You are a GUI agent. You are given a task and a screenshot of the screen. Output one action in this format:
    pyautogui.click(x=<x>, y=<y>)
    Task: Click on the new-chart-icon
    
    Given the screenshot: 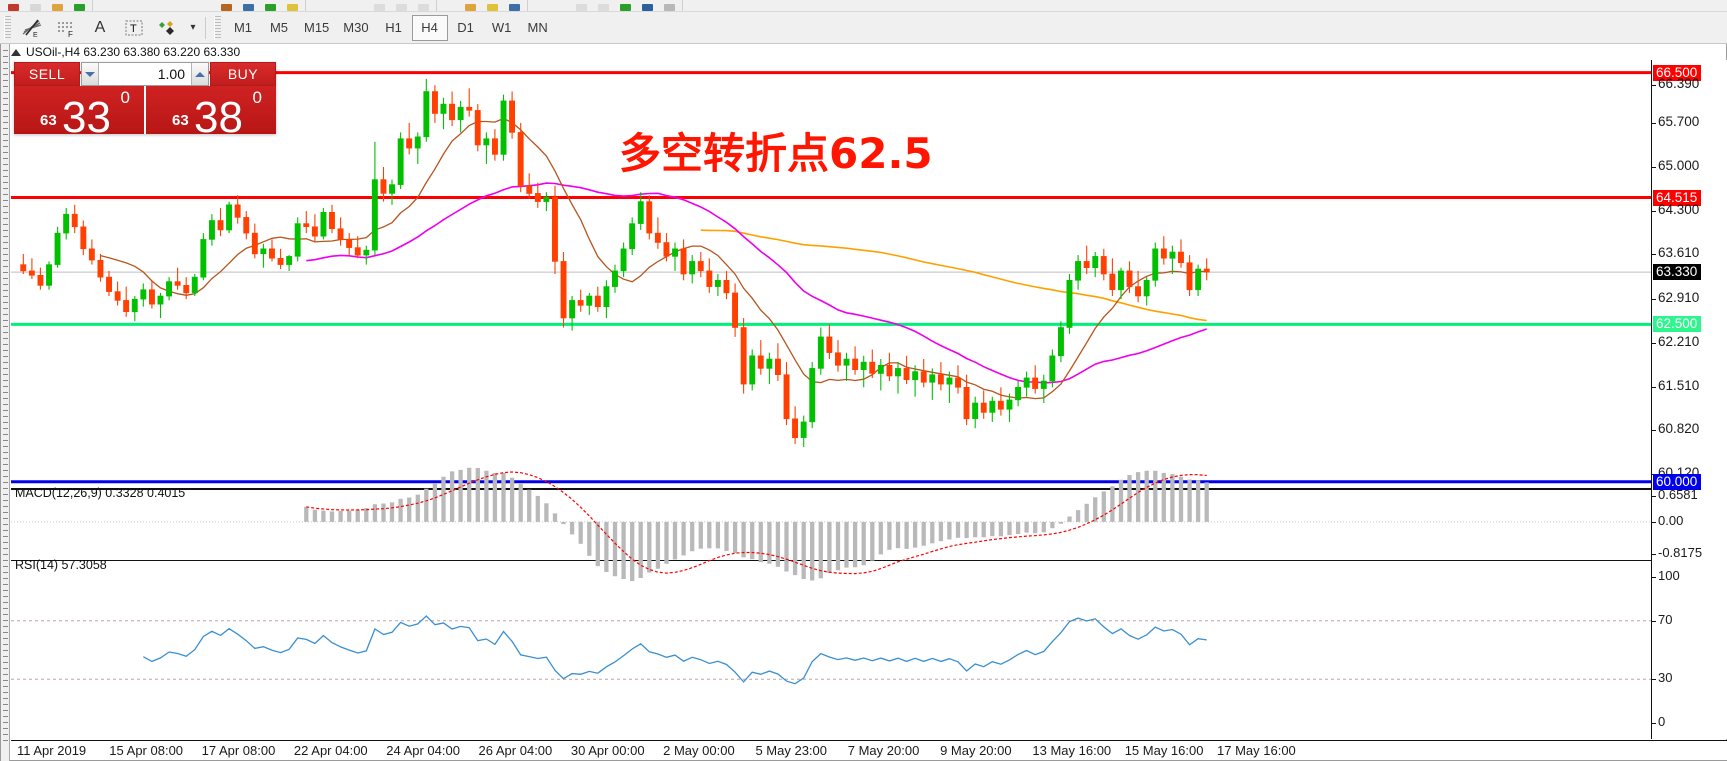 What is the action you would take?
    pyautogui.click(x=13, y=5)
    